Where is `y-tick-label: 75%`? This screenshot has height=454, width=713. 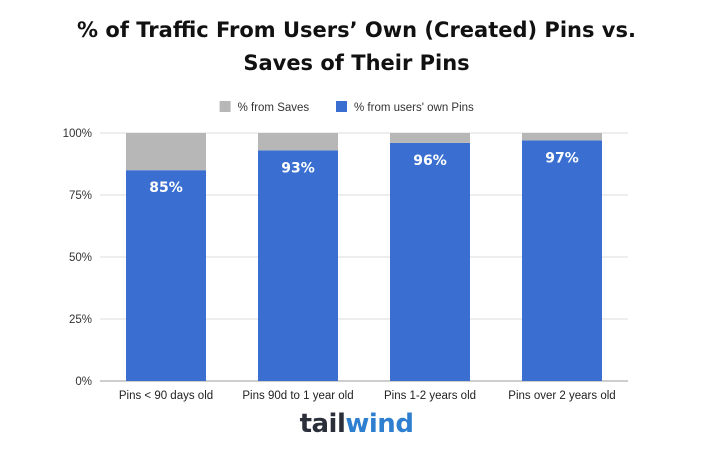 y-tick-label: 75% is located at coordinates (80, 196).